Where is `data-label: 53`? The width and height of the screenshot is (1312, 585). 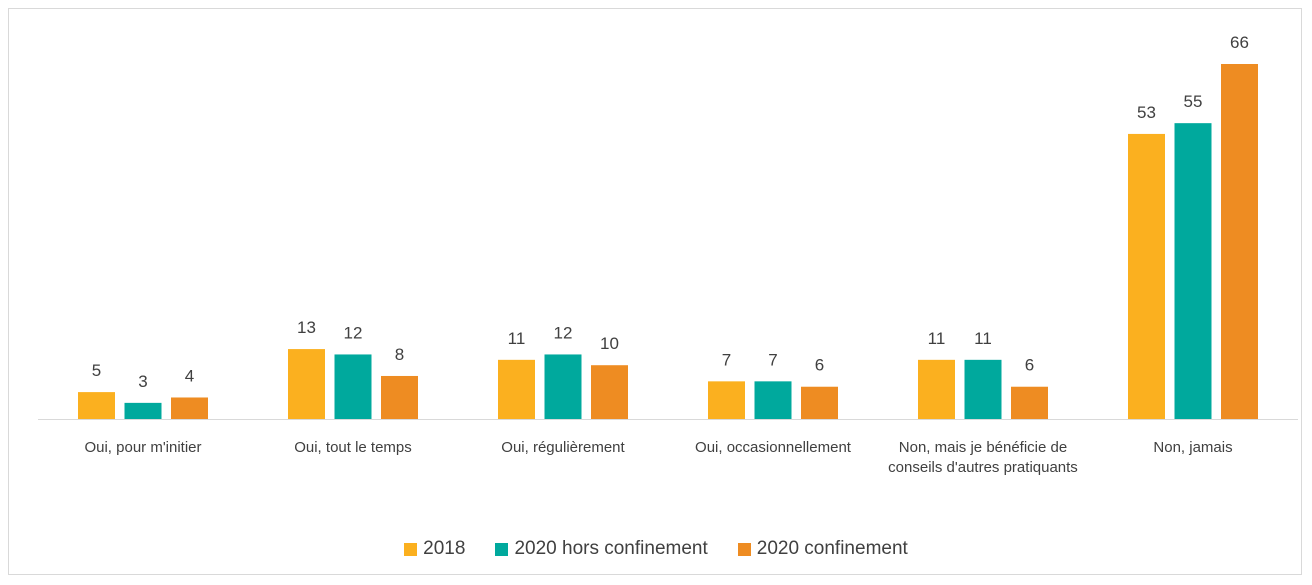
data-label: 53 is located at coordinates (1146, 112).